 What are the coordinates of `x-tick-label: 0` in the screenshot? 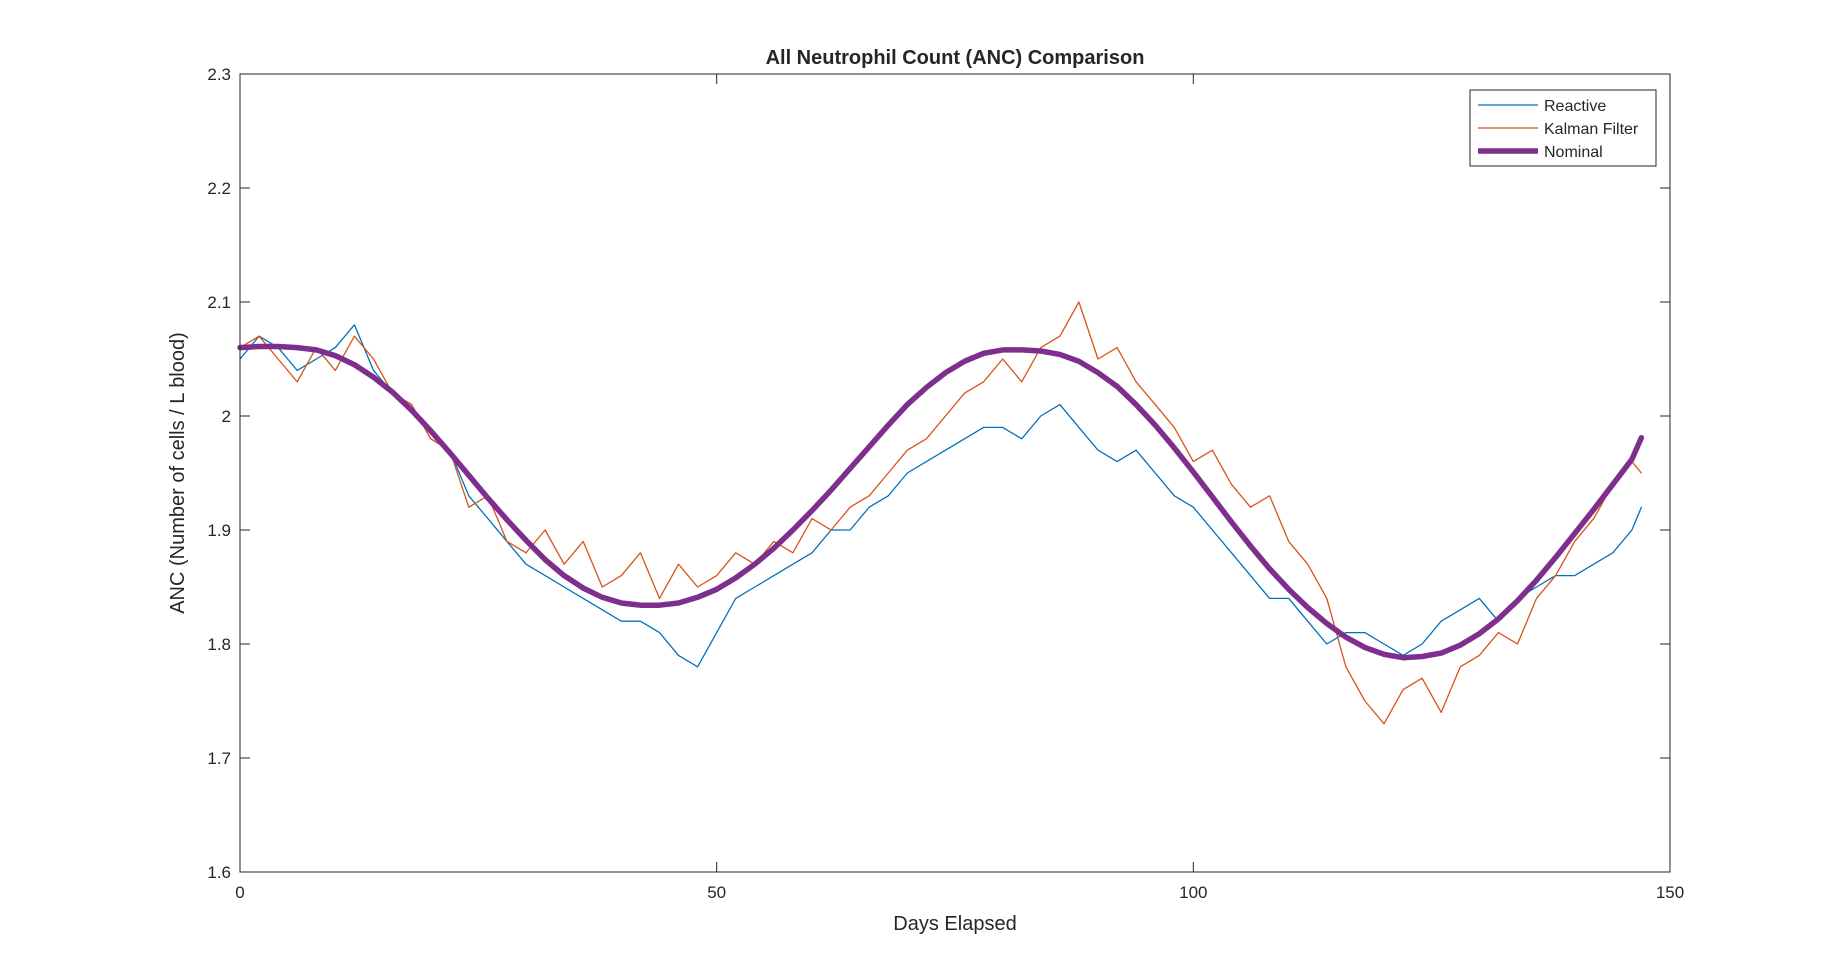 It's located at (239, 892).